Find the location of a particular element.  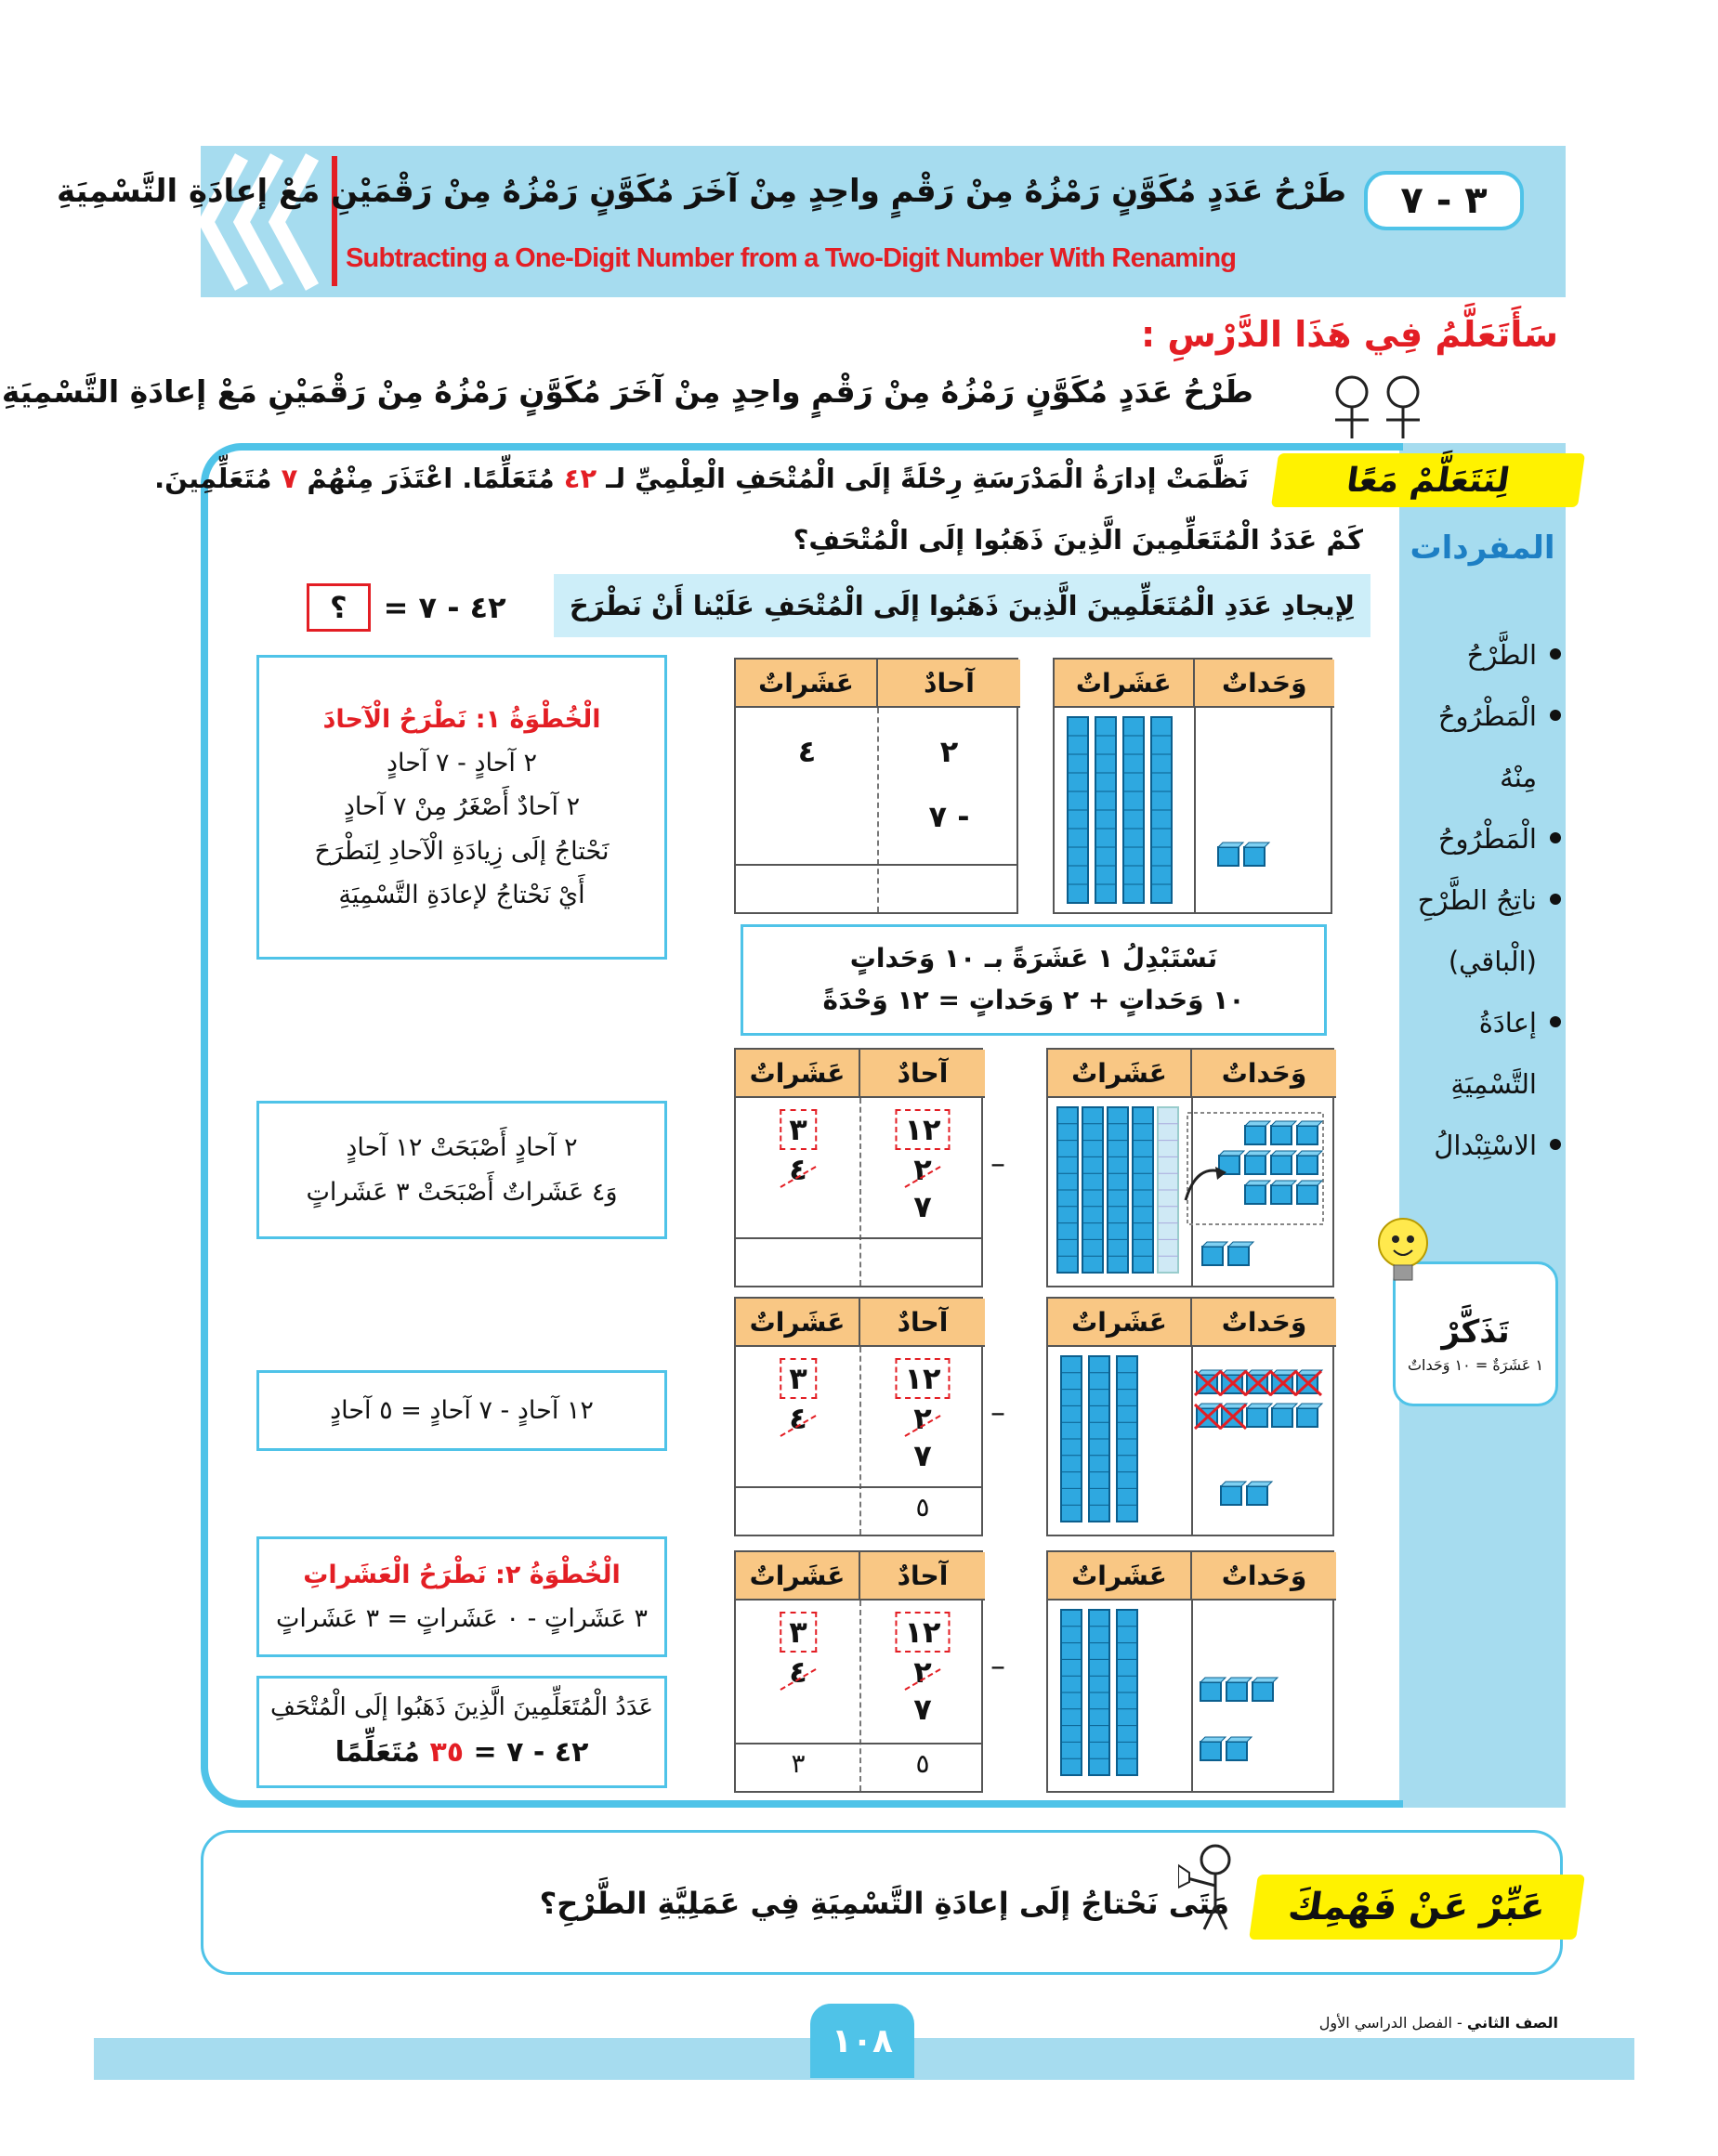

vocabulary-term: ناتِجُ الطَّرْحِ (الْباقي) is located at coordinates (1477, 930).